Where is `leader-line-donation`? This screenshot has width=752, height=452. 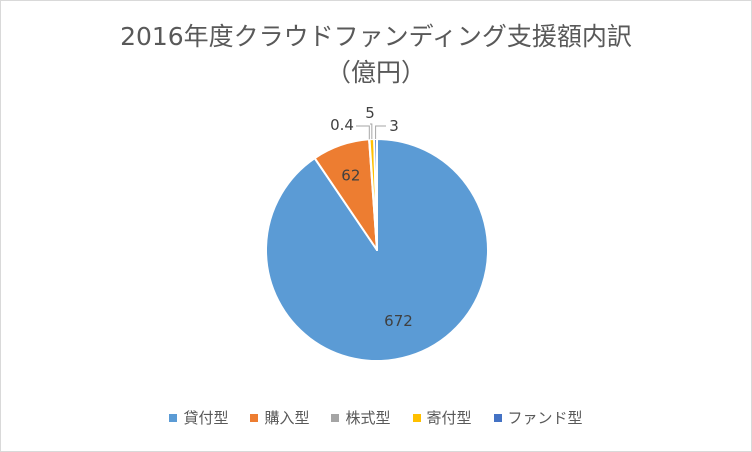 leader-line-donation is located at coordinates (371, 131).